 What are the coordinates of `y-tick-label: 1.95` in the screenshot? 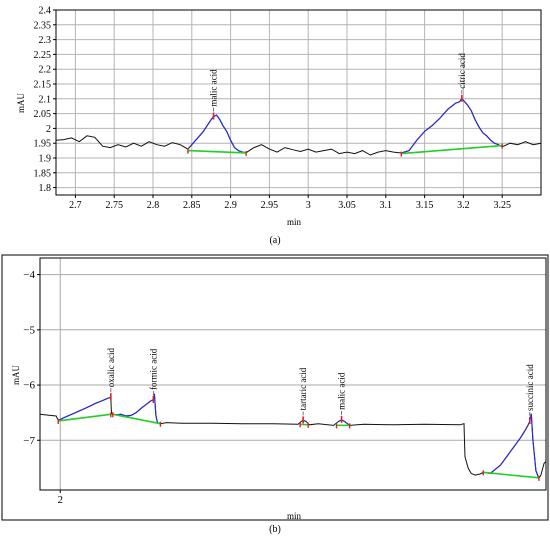 It's located at (43, 144).